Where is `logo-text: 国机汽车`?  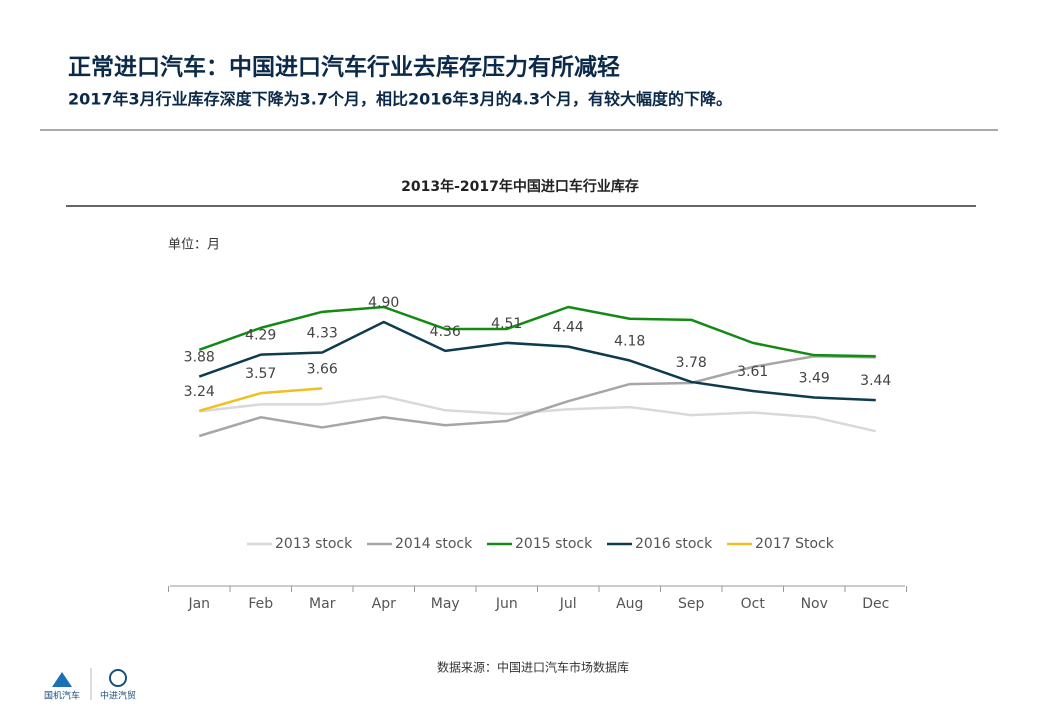 logo-text: 国机汽车 is located at coordinates (62, 696).